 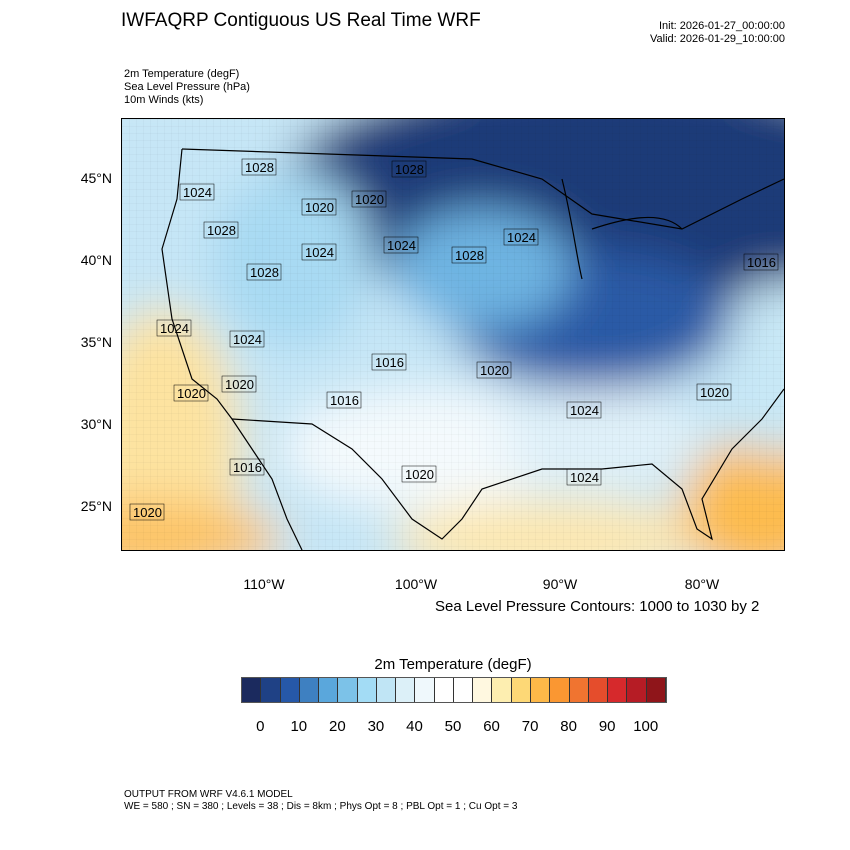 What do you see at coordinates (717, 39) in the screenshot?
I see `valid-time: Valid: 2026-01-29_10:00:00` at bounding box center [717, 39].